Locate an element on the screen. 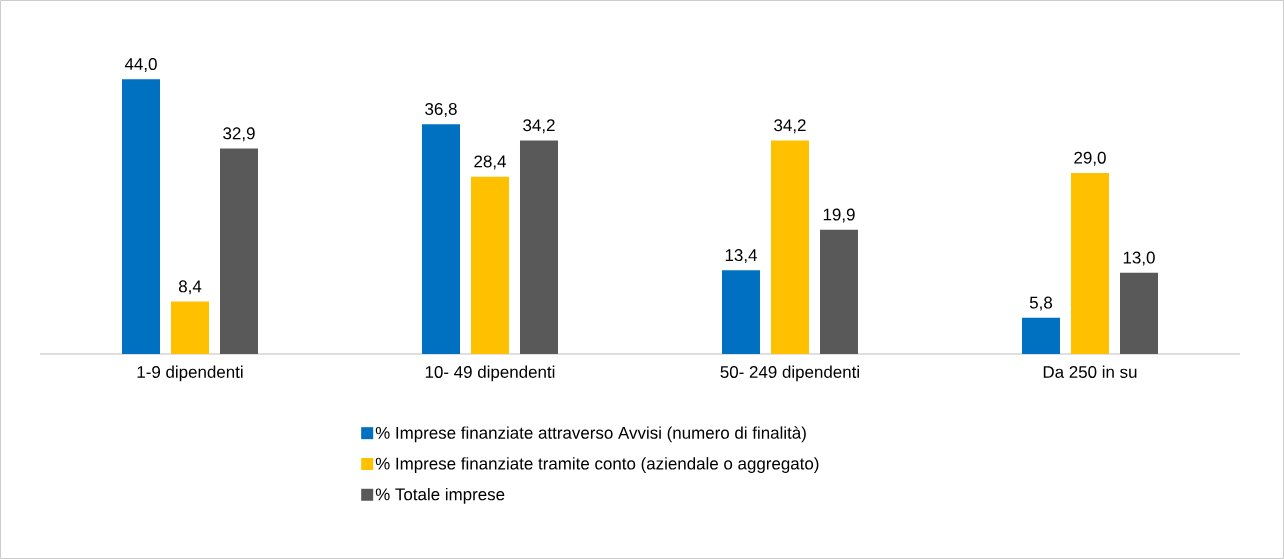  legend-label: % Imprese finanziate attraverso Avvisi (numero di finalità) is located at coordinates (590, 434).